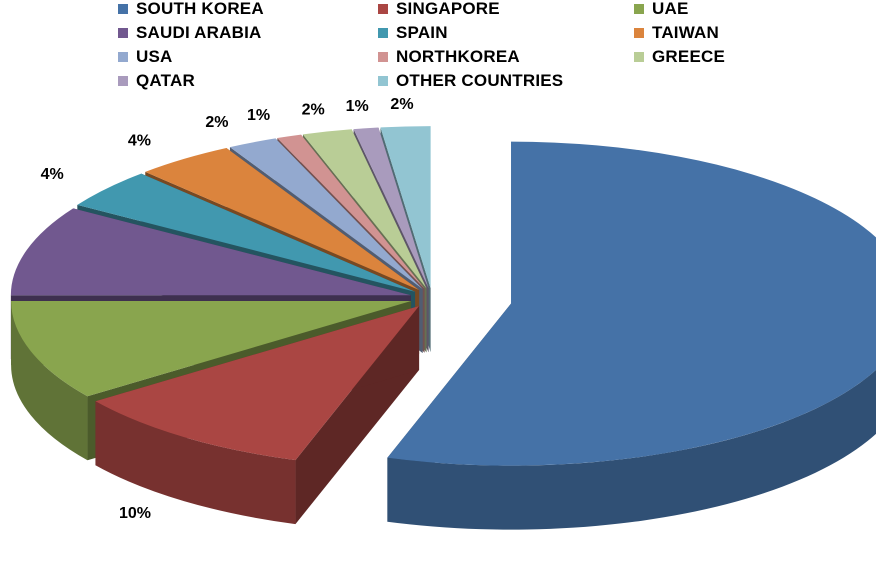 The image size is (876, 563). I want to click on legend-label: SPAIN, so click(422, 32).